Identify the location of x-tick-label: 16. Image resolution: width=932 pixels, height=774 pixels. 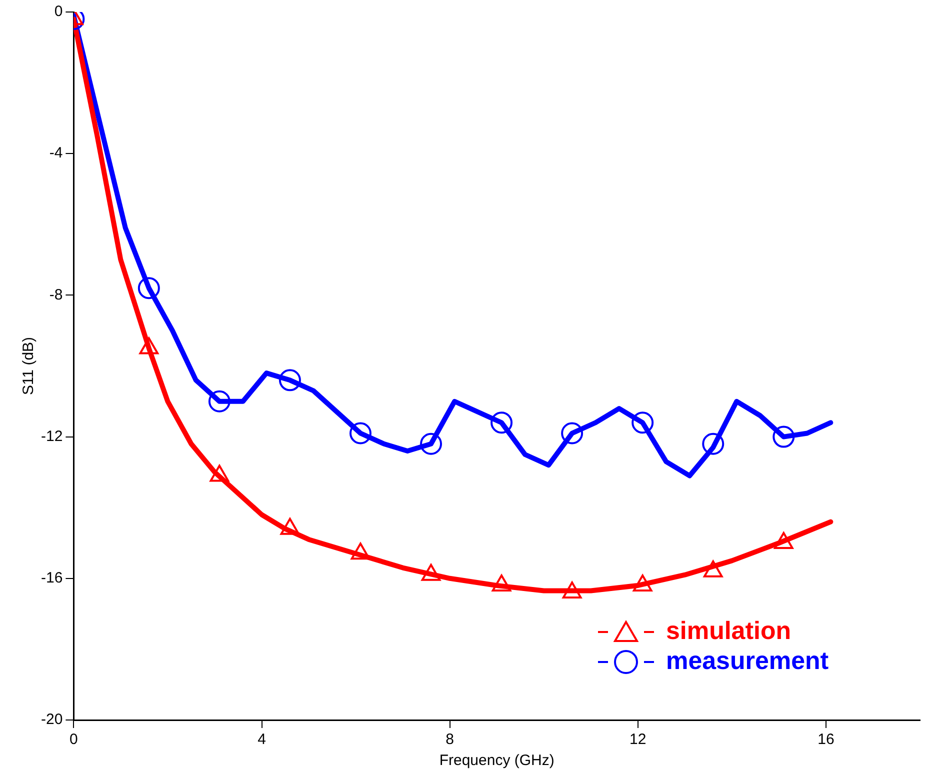
(826, 739).